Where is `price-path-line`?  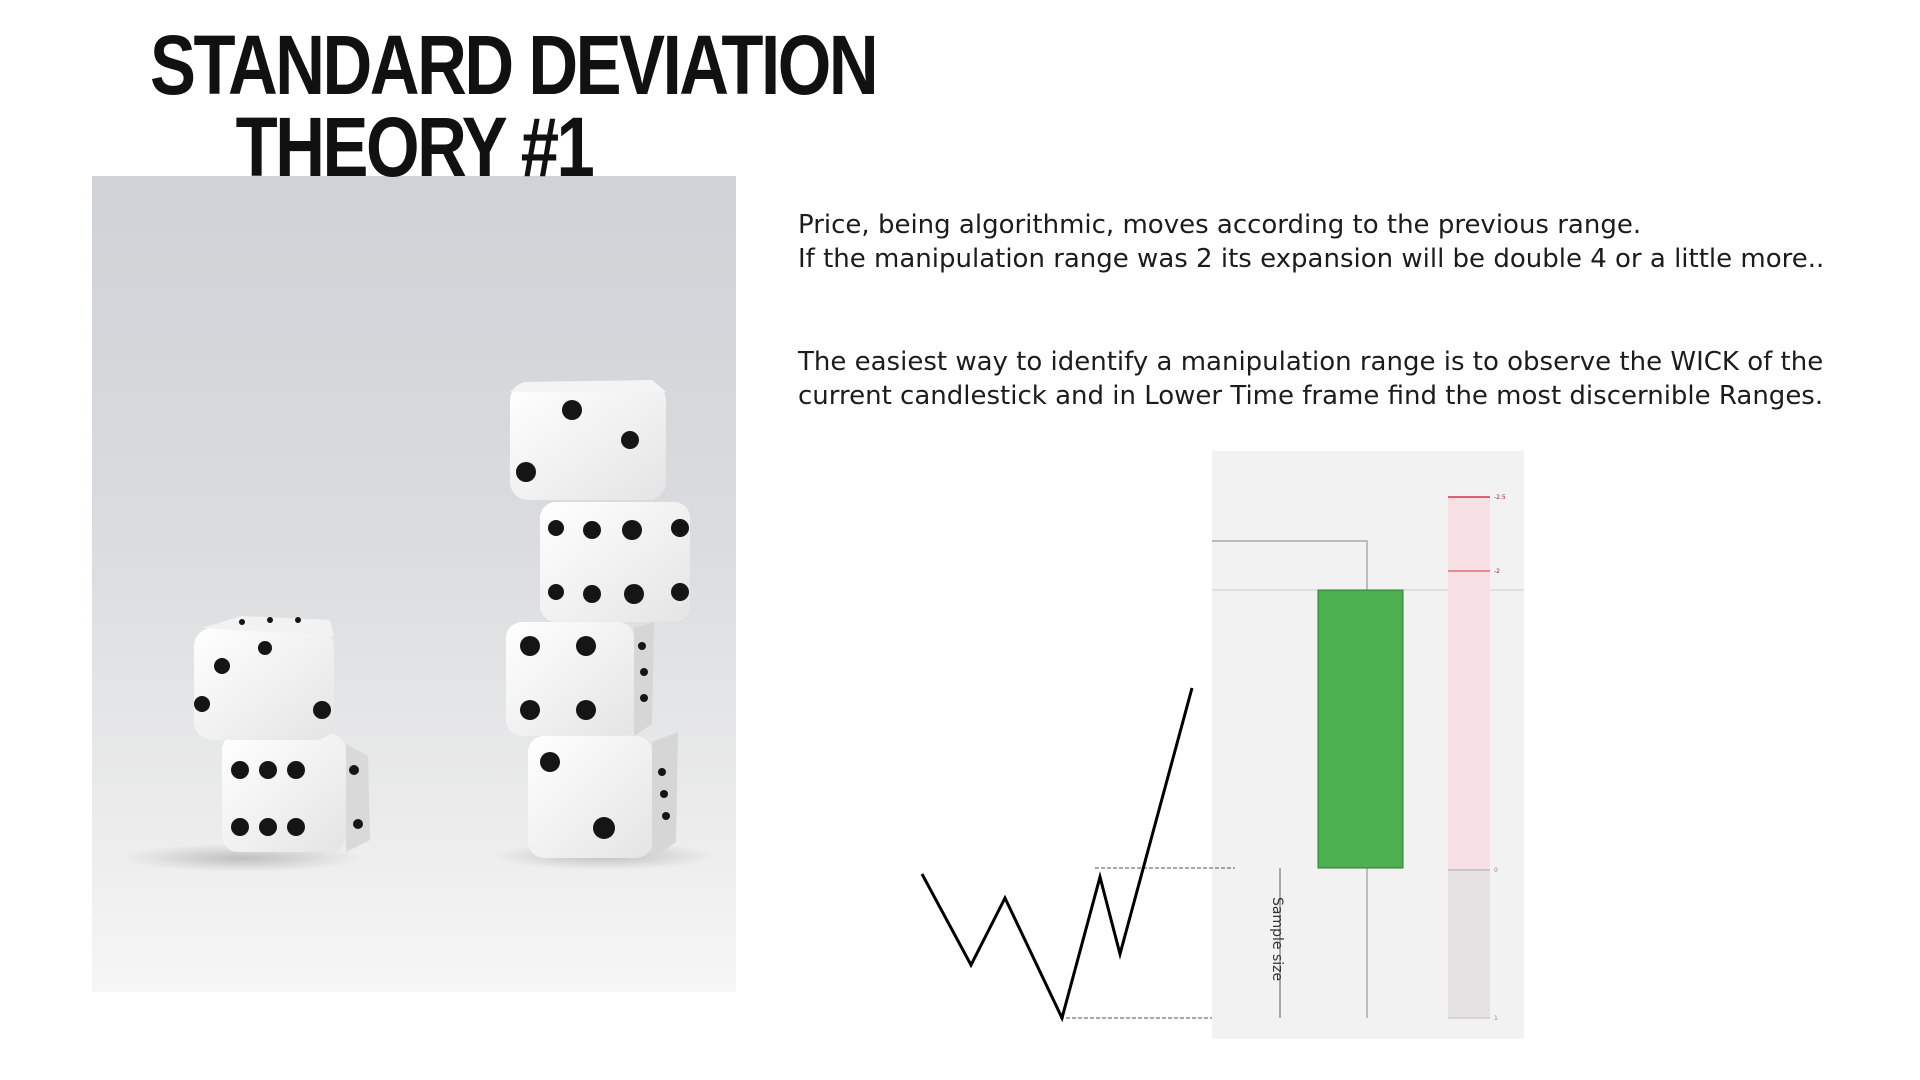 price-path-line is located at coordinates (1057, 855).